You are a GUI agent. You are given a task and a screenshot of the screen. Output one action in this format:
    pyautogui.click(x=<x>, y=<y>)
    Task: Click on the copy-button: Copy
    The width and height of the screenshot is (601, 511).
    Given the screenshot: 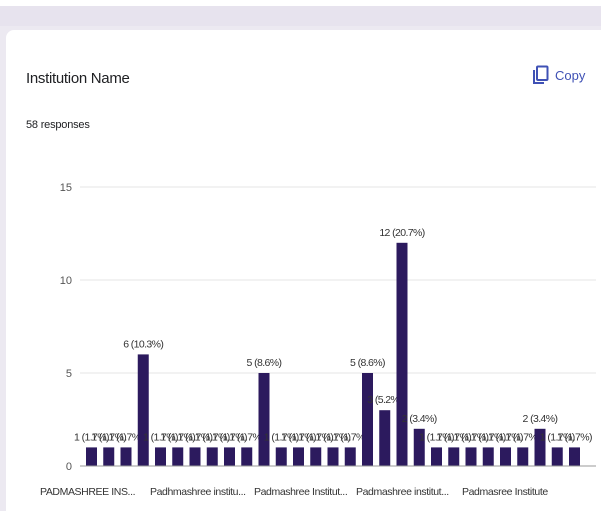 What is the action you would take?
    pyautogui.click(x=558, y=75)
    